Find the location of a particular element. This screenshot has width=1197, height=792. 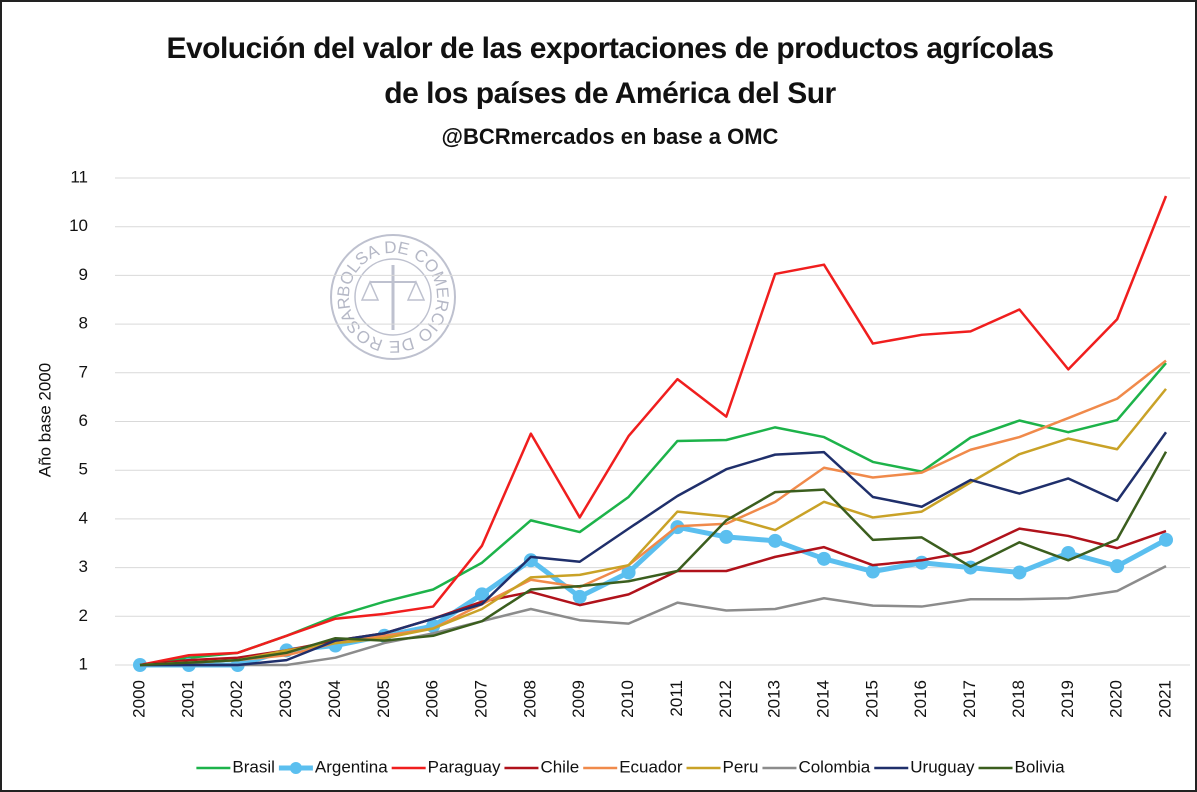

x-tick-label: 2017 is located at coordinates (969, 699).